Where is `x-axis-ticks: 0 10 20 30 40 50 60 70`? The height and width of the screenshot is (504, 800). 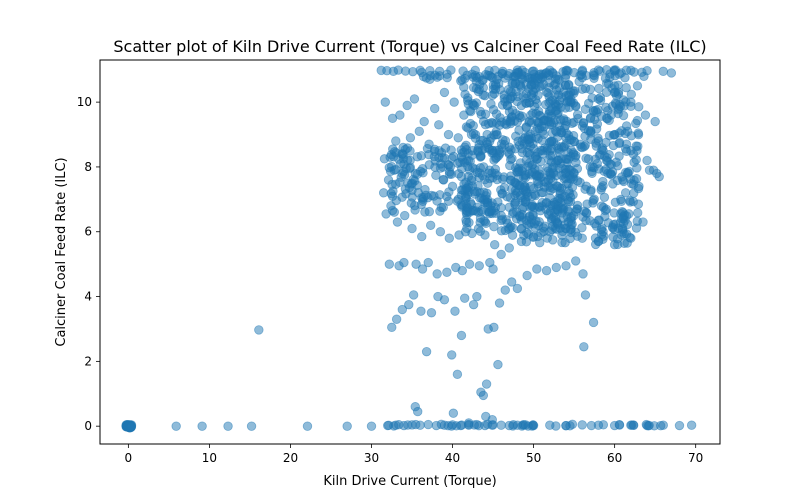
x-axis-ticks: 0 10 20 30 40 50 60 70 is located at coordinates (414, 454).